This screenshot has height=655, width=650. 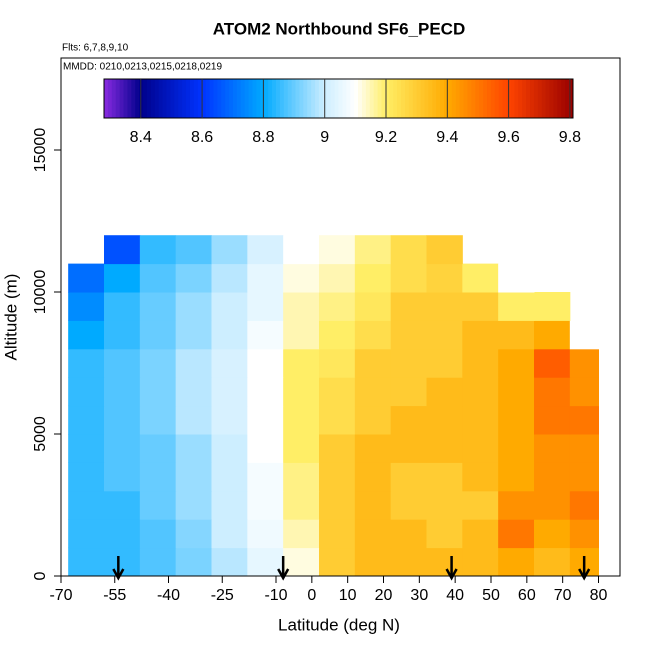 What do you see at coordinates (339, 28) in the screenshot?
I see `chart-title: ATOM2 Northbound SF6_PECD` at bounding box center [339, 28].